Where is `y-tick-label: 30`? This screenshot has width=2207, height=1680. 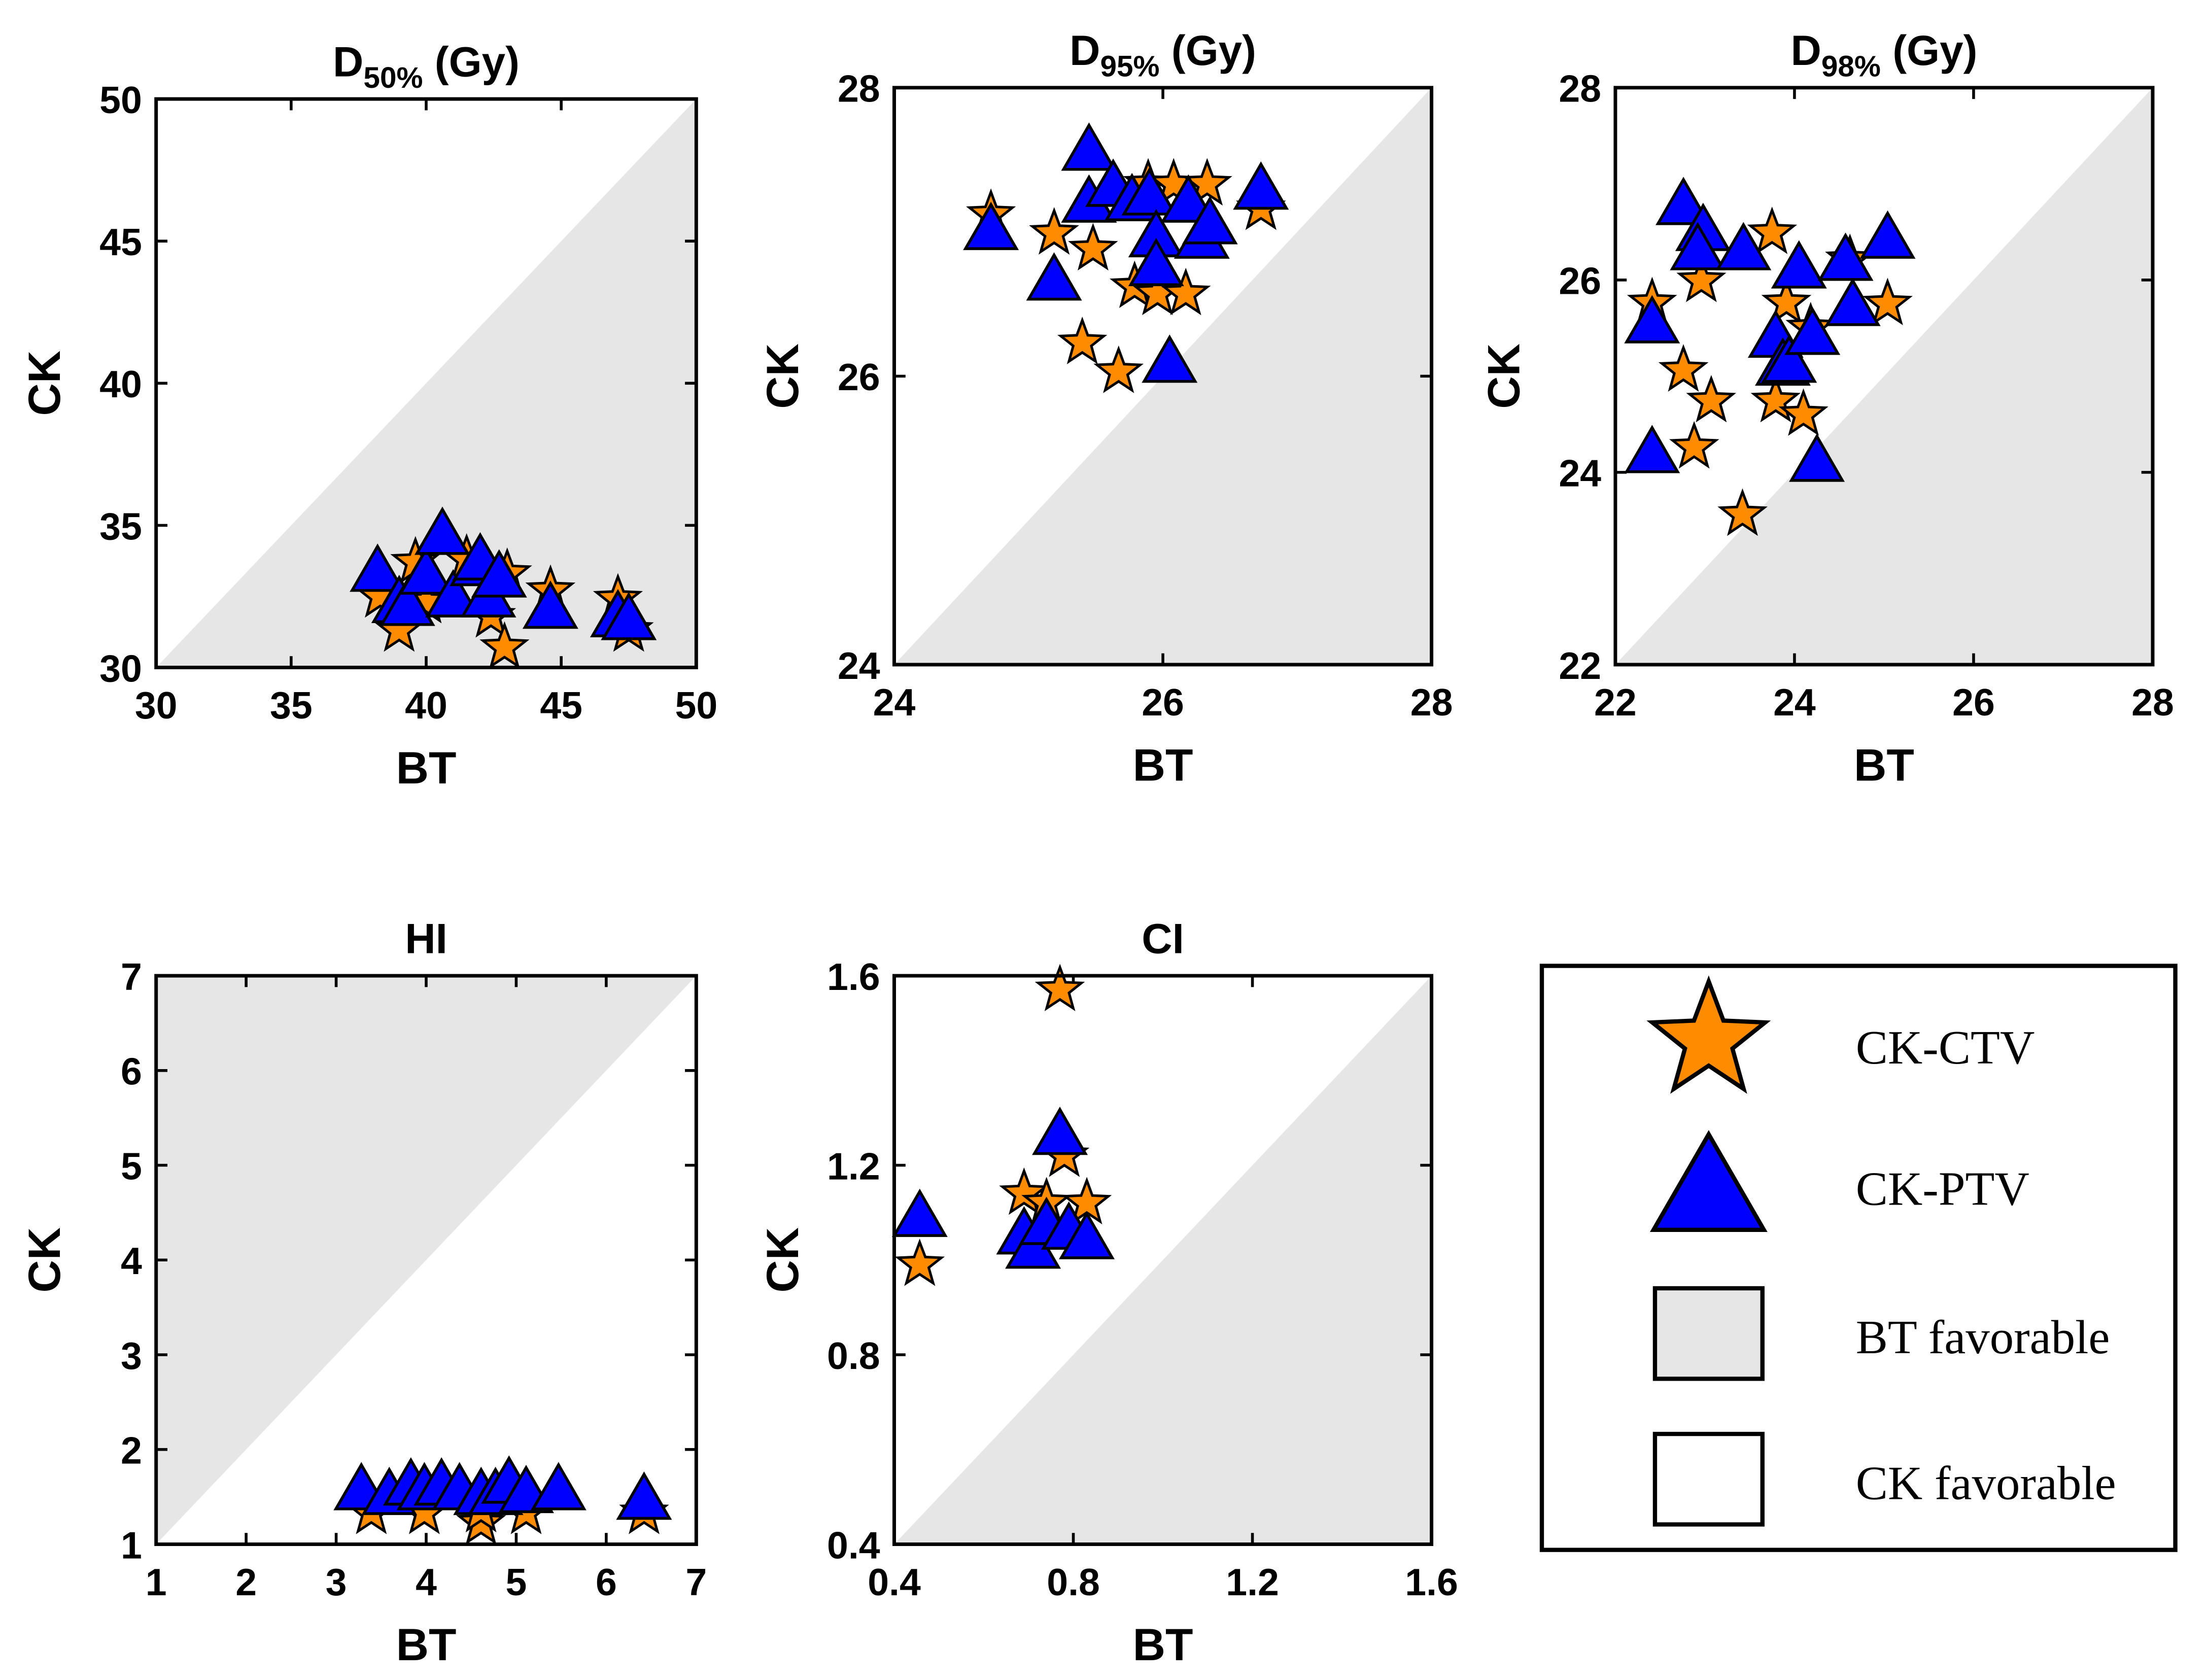 y-tick-label: 30 is located at coordinates (120, 668).